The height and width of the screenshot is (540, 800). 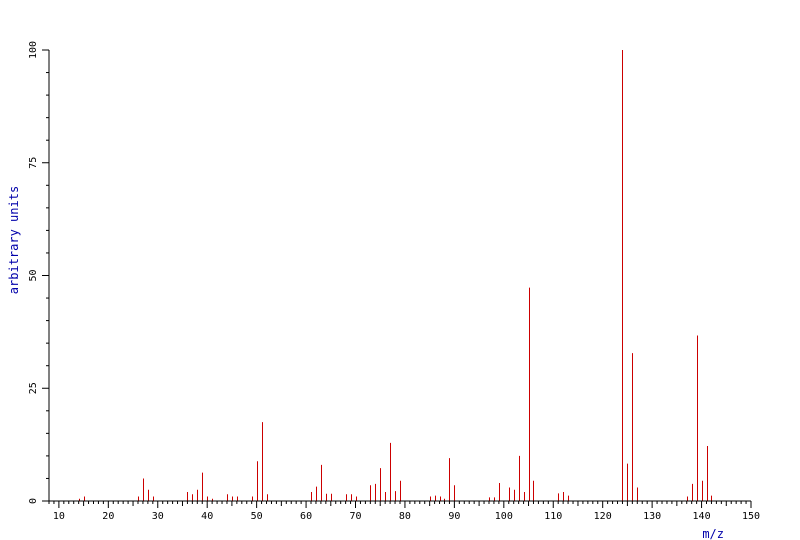 What do you see at coordinates (158, 516) in the screenshot?
I see `x-tick-label: 30` at bounding box center [158, 516].